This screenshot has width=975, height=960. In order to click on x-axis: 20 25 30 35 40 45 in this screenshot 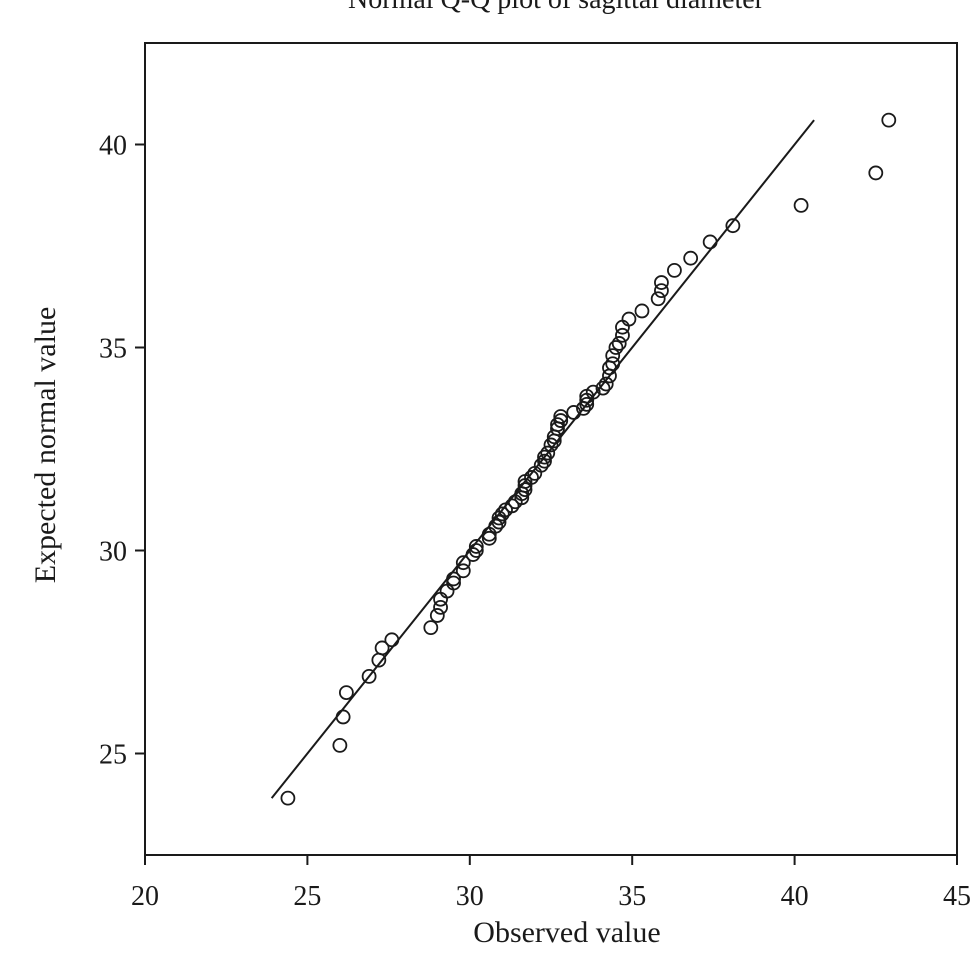, I will do `click(551, 883)`.